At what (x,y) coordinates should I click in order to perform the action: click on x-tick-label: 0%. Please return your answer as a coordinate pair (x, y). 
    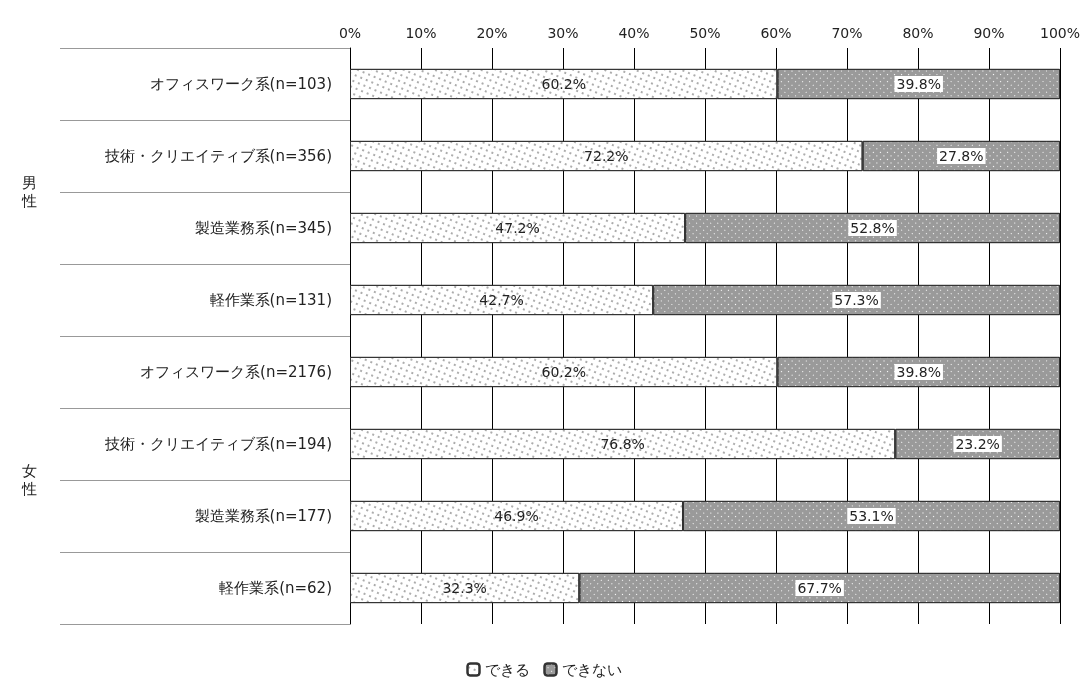
    Looking at the image, I should click on (350, 33).